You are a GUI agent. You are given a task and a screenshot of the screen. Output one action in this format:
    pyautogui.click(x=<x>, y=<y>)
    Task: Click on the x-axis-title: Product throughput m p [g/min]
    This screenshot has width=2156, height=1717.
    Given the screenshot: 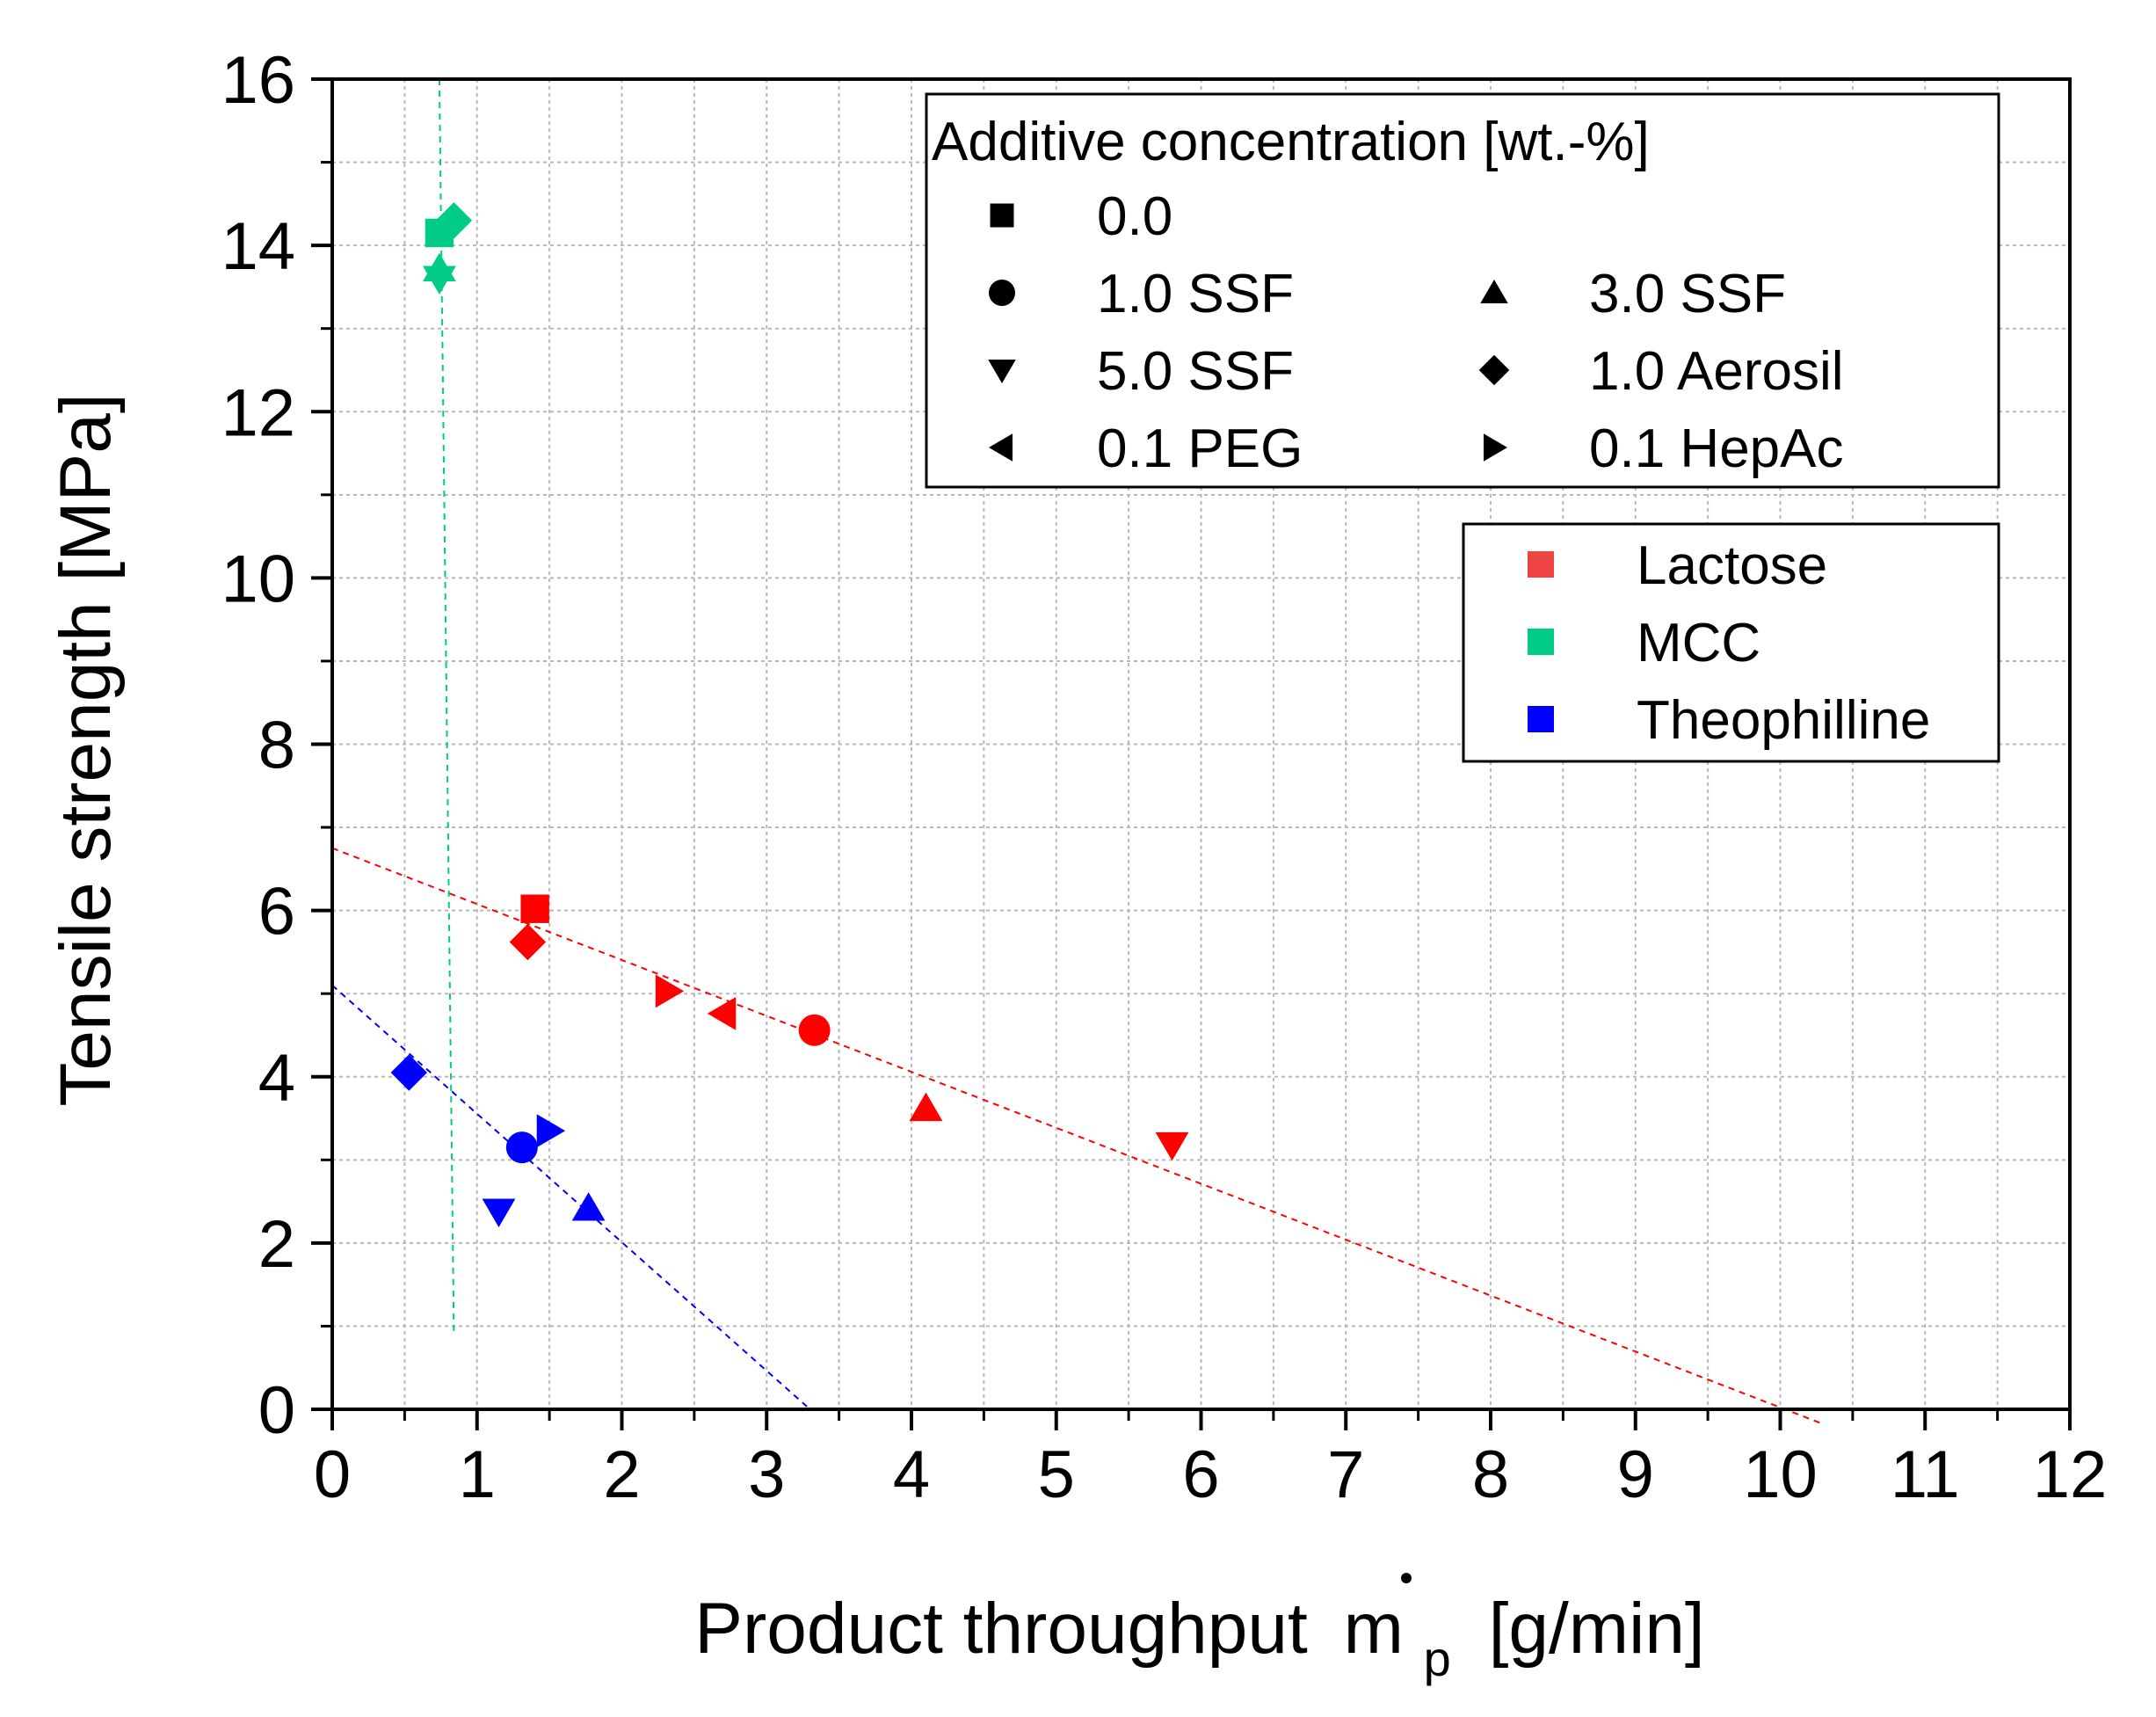 What is the action you would take?
    pyautogui.click(x=1199, y=1633)
    